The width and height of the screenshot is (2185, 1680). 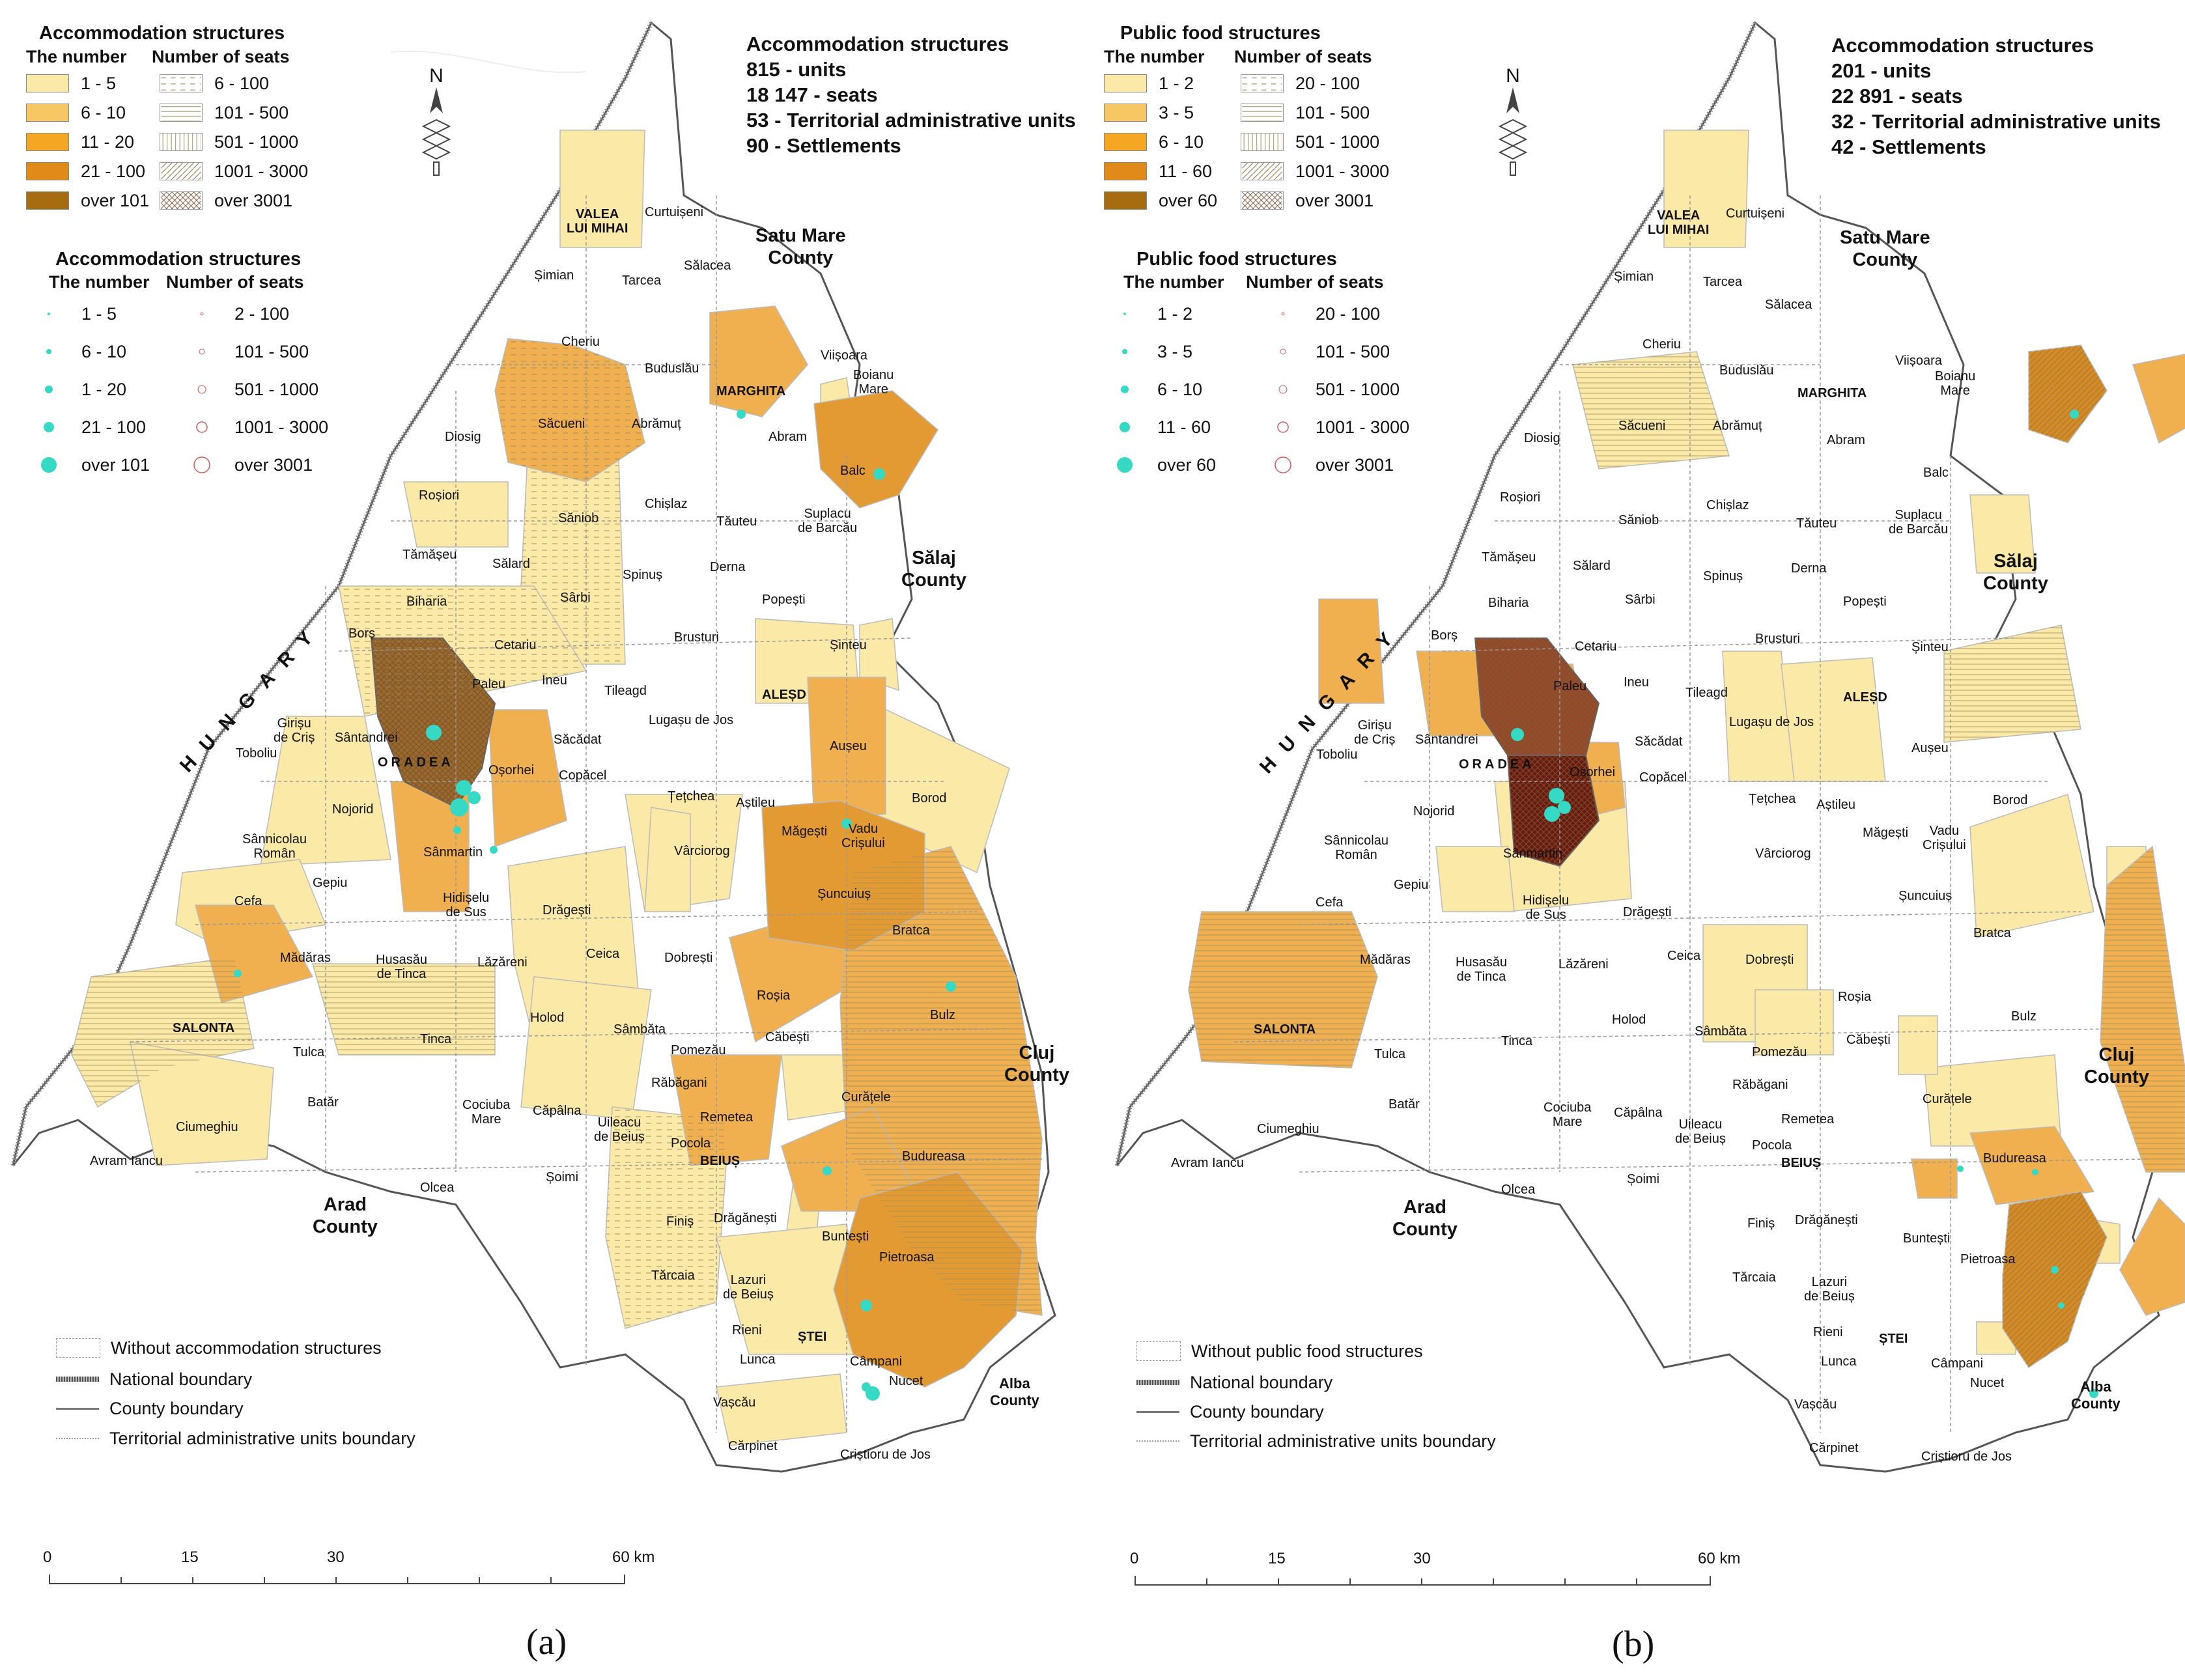 What do you see at coordinates (1230, 1411) in the screenshot?
I see `legend-county: County boundary` at bounding box center [1230, 1411].